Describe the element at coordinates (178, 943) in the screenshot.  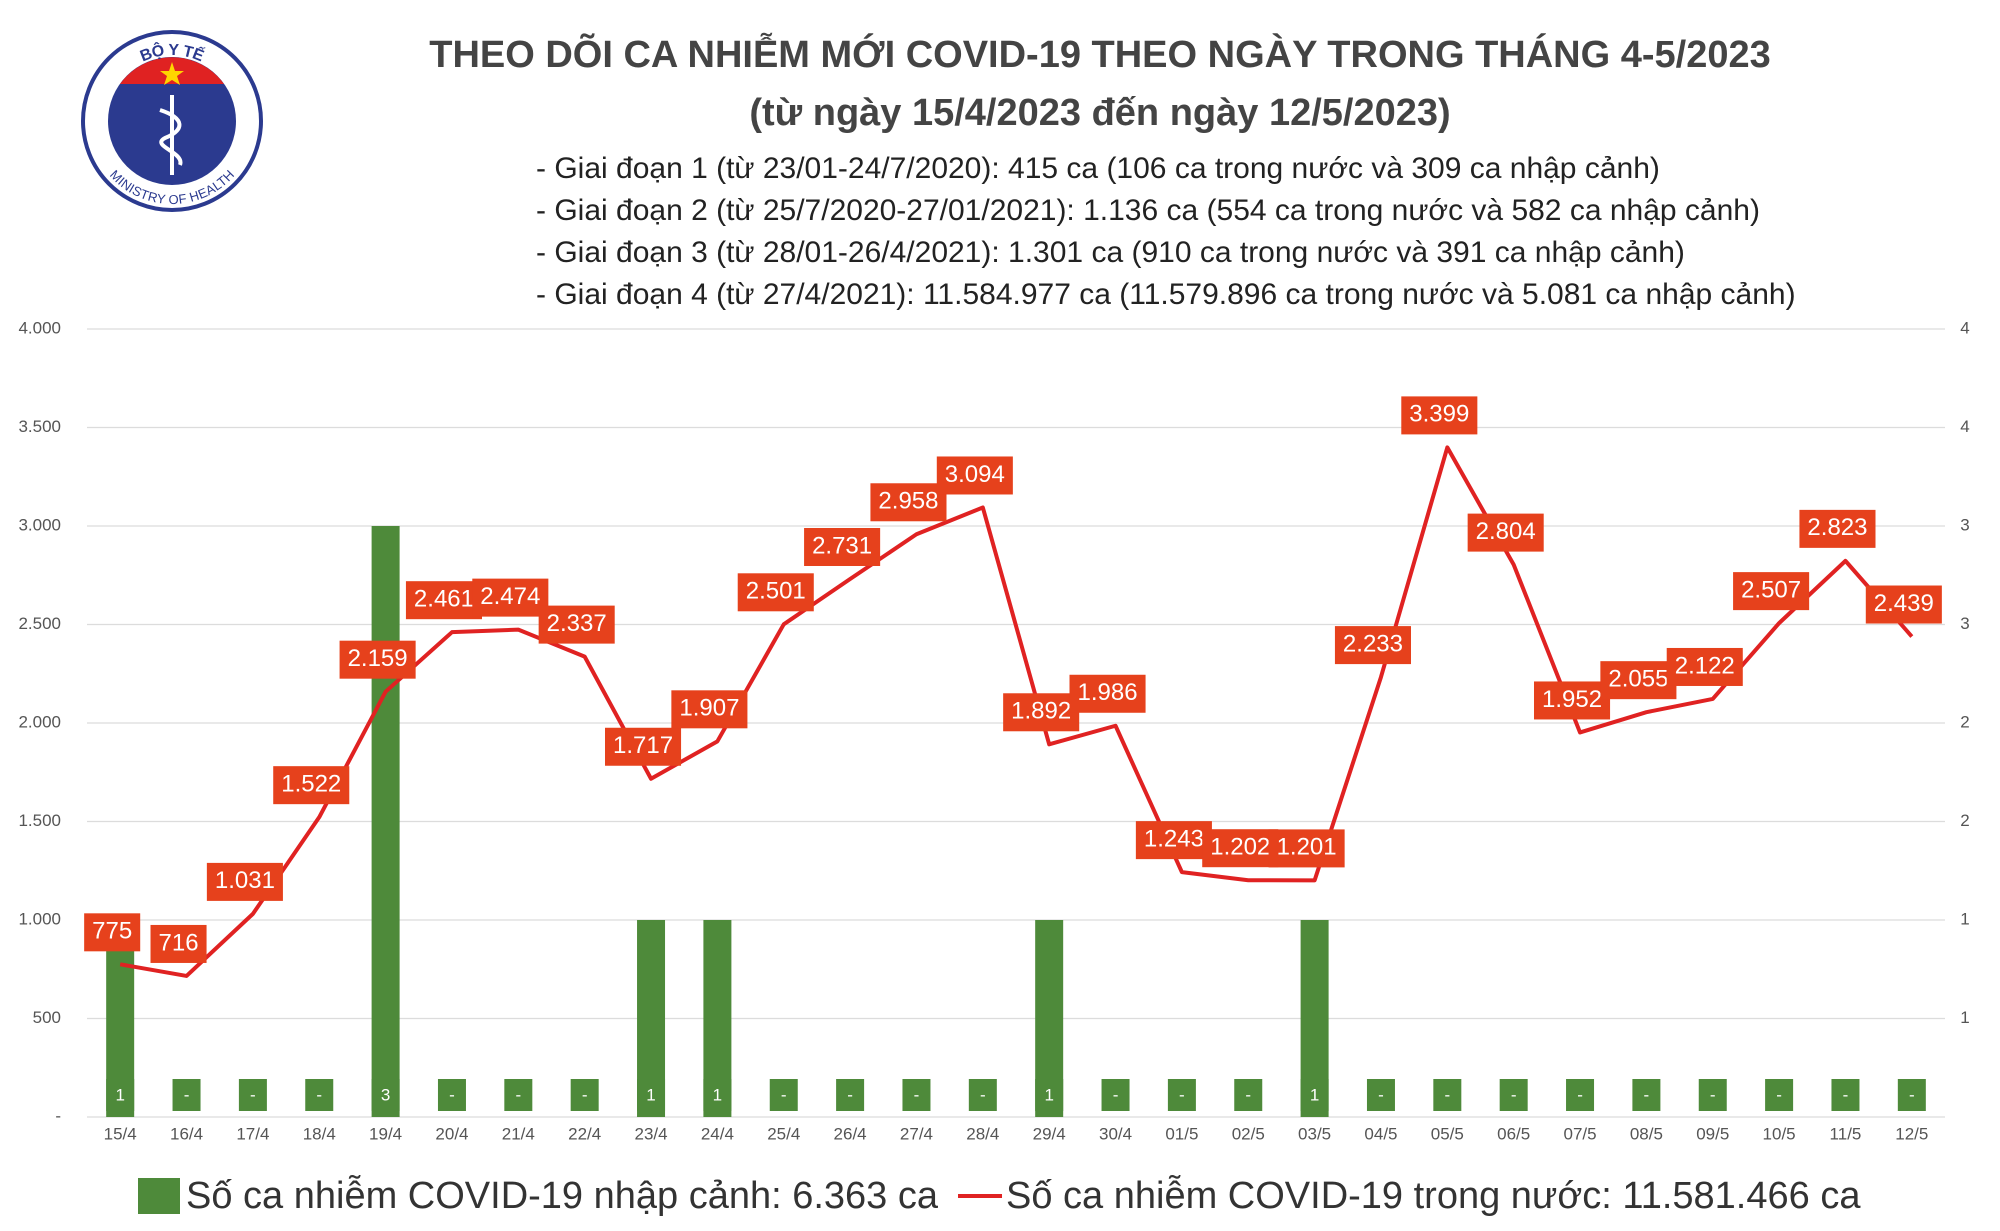
I see `line-value-label: 716` at that location.